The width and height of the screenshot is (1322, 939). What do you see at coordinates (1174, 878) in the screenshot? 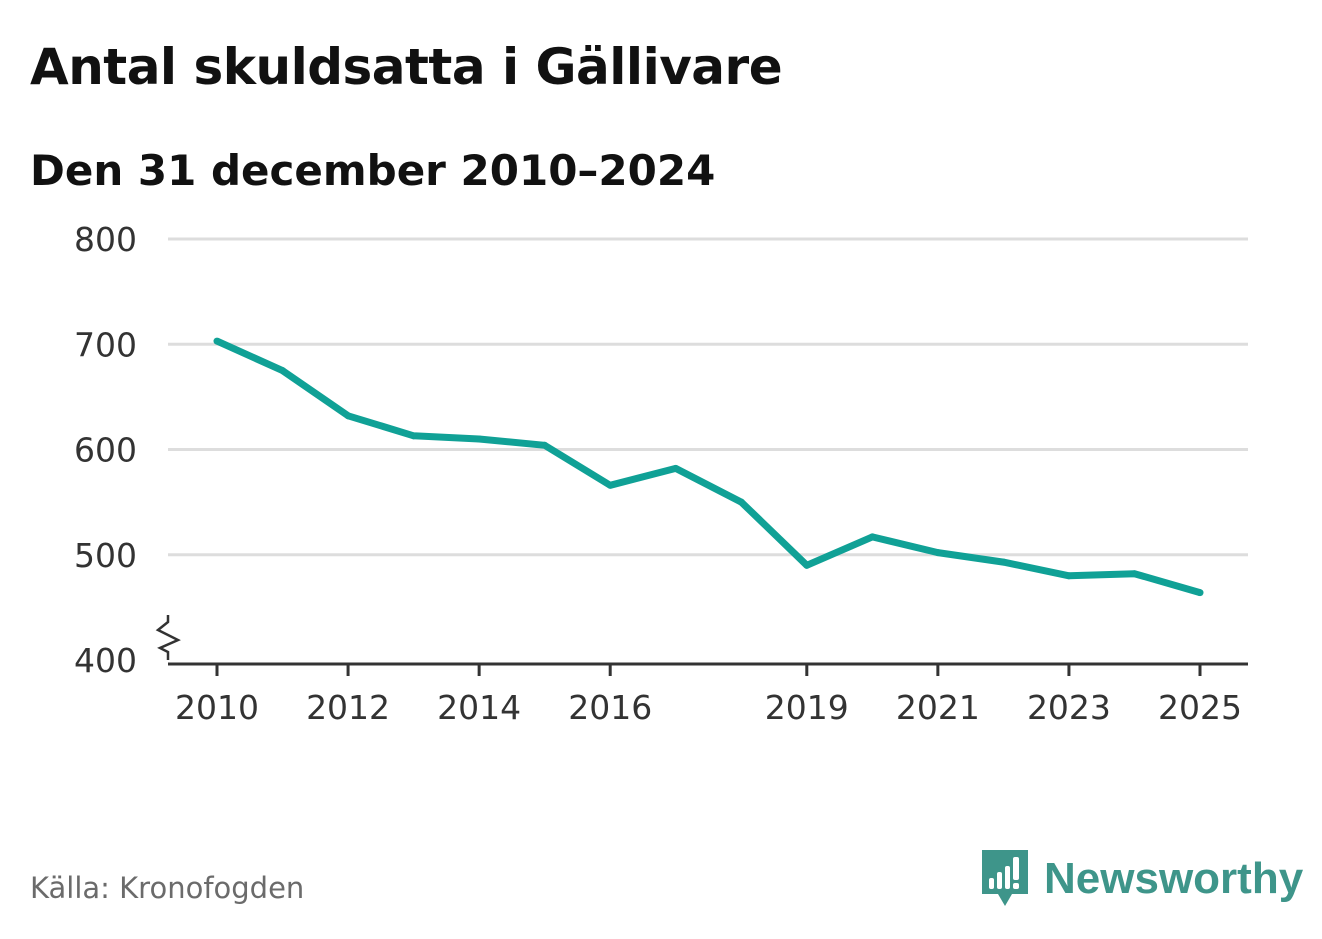
I see `brand-name: Newsworthy` at bounding box center [1174, 878].